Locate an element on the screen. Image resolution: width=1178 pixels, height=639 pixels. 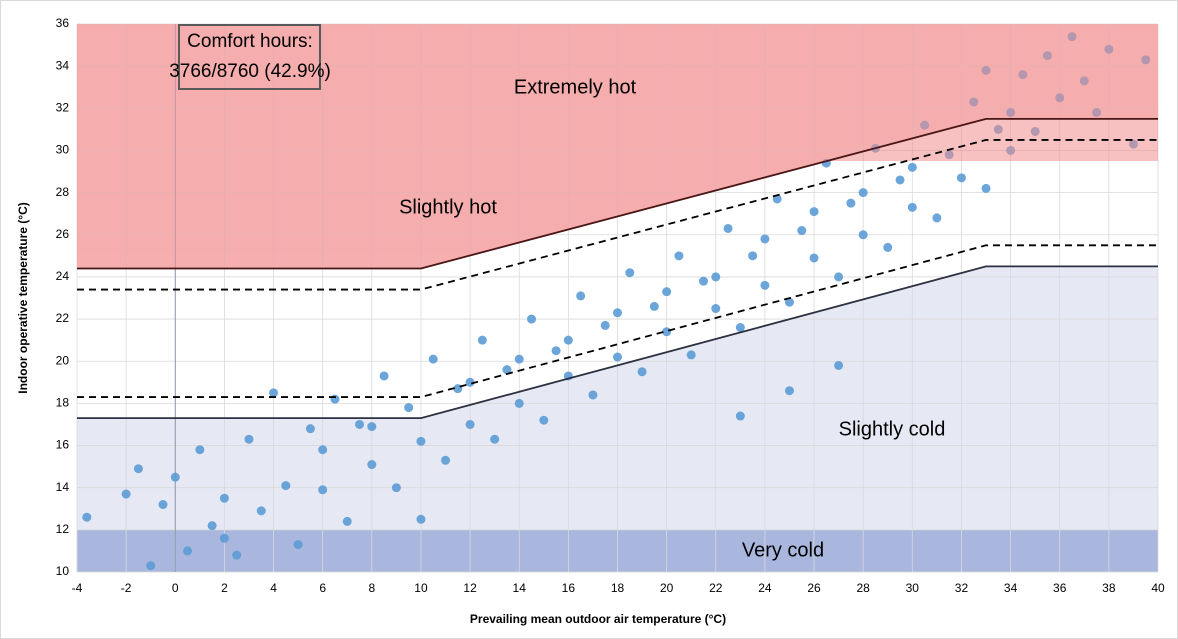
y-tick-label: 30 is located at coordinates (63, 150).